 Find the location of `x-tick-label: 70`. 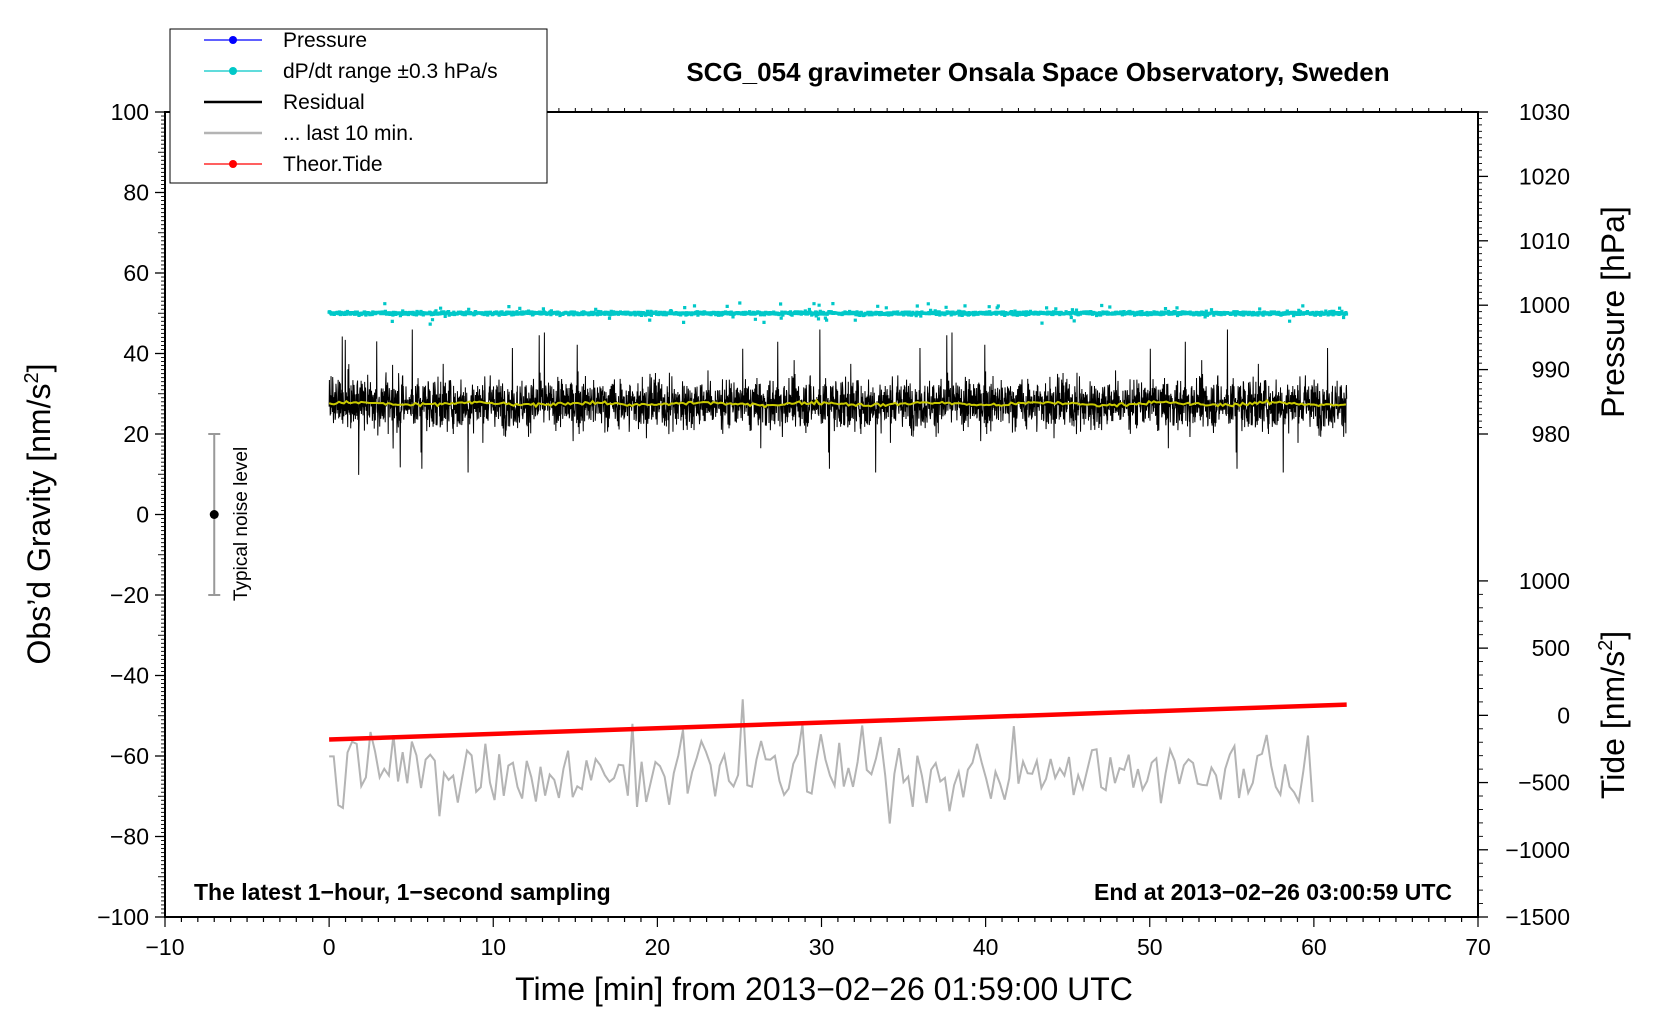

x-tick-label: 70 is located at coordinates (1478, 947).